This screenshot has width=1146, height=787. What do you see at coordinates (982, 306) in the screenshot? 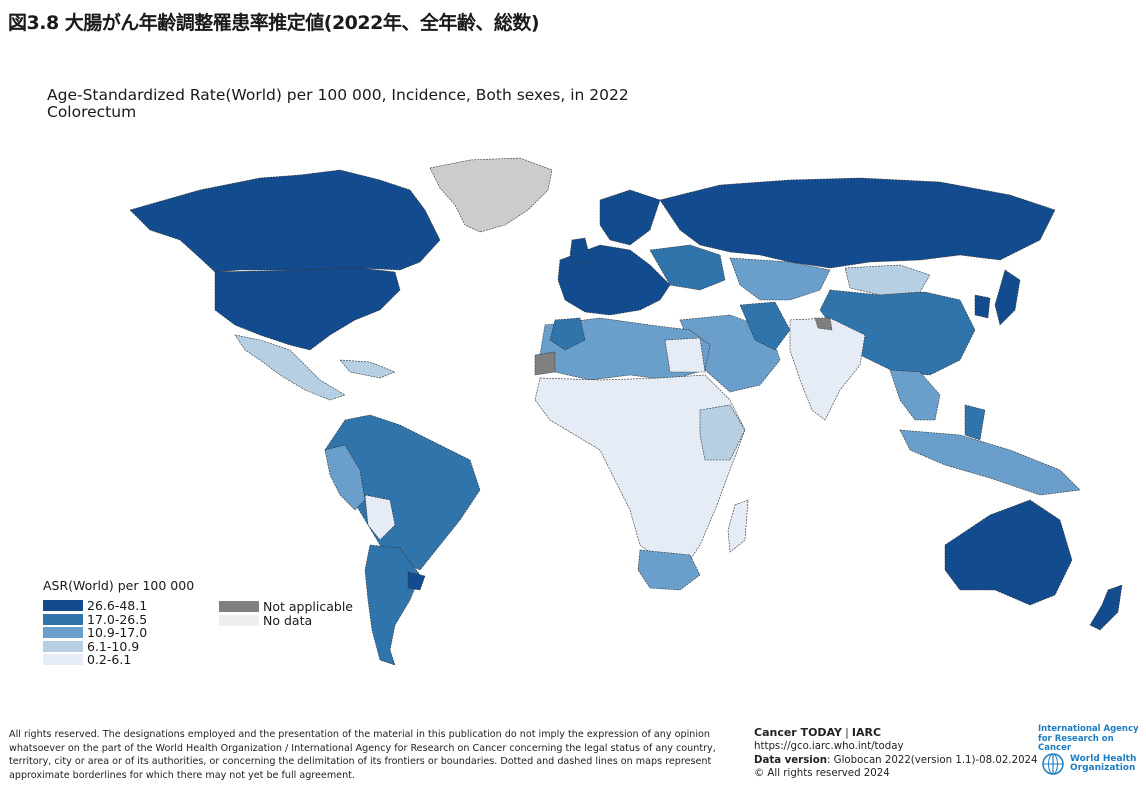
I see `region-korea` at bounding box center [982, 306].